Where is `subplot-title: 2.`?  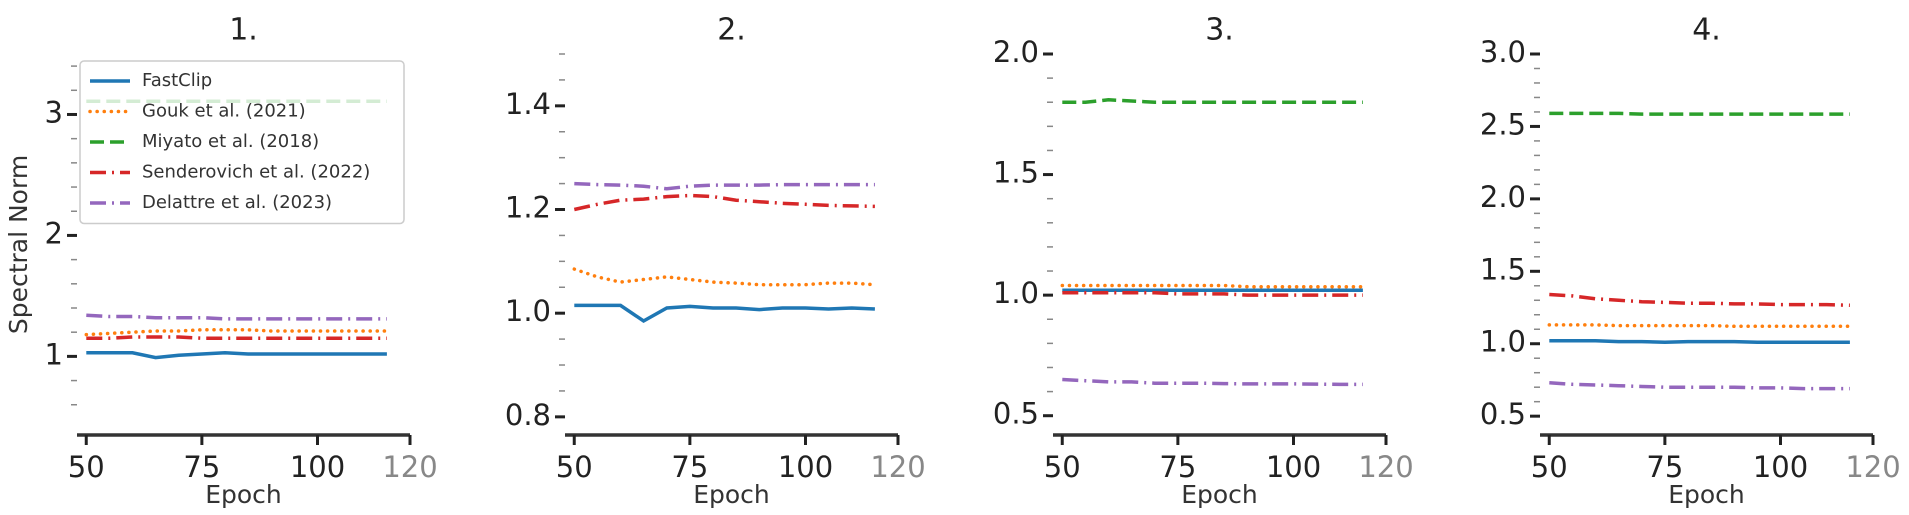 subplot-title: 2. is located at coordinates (731, 30).